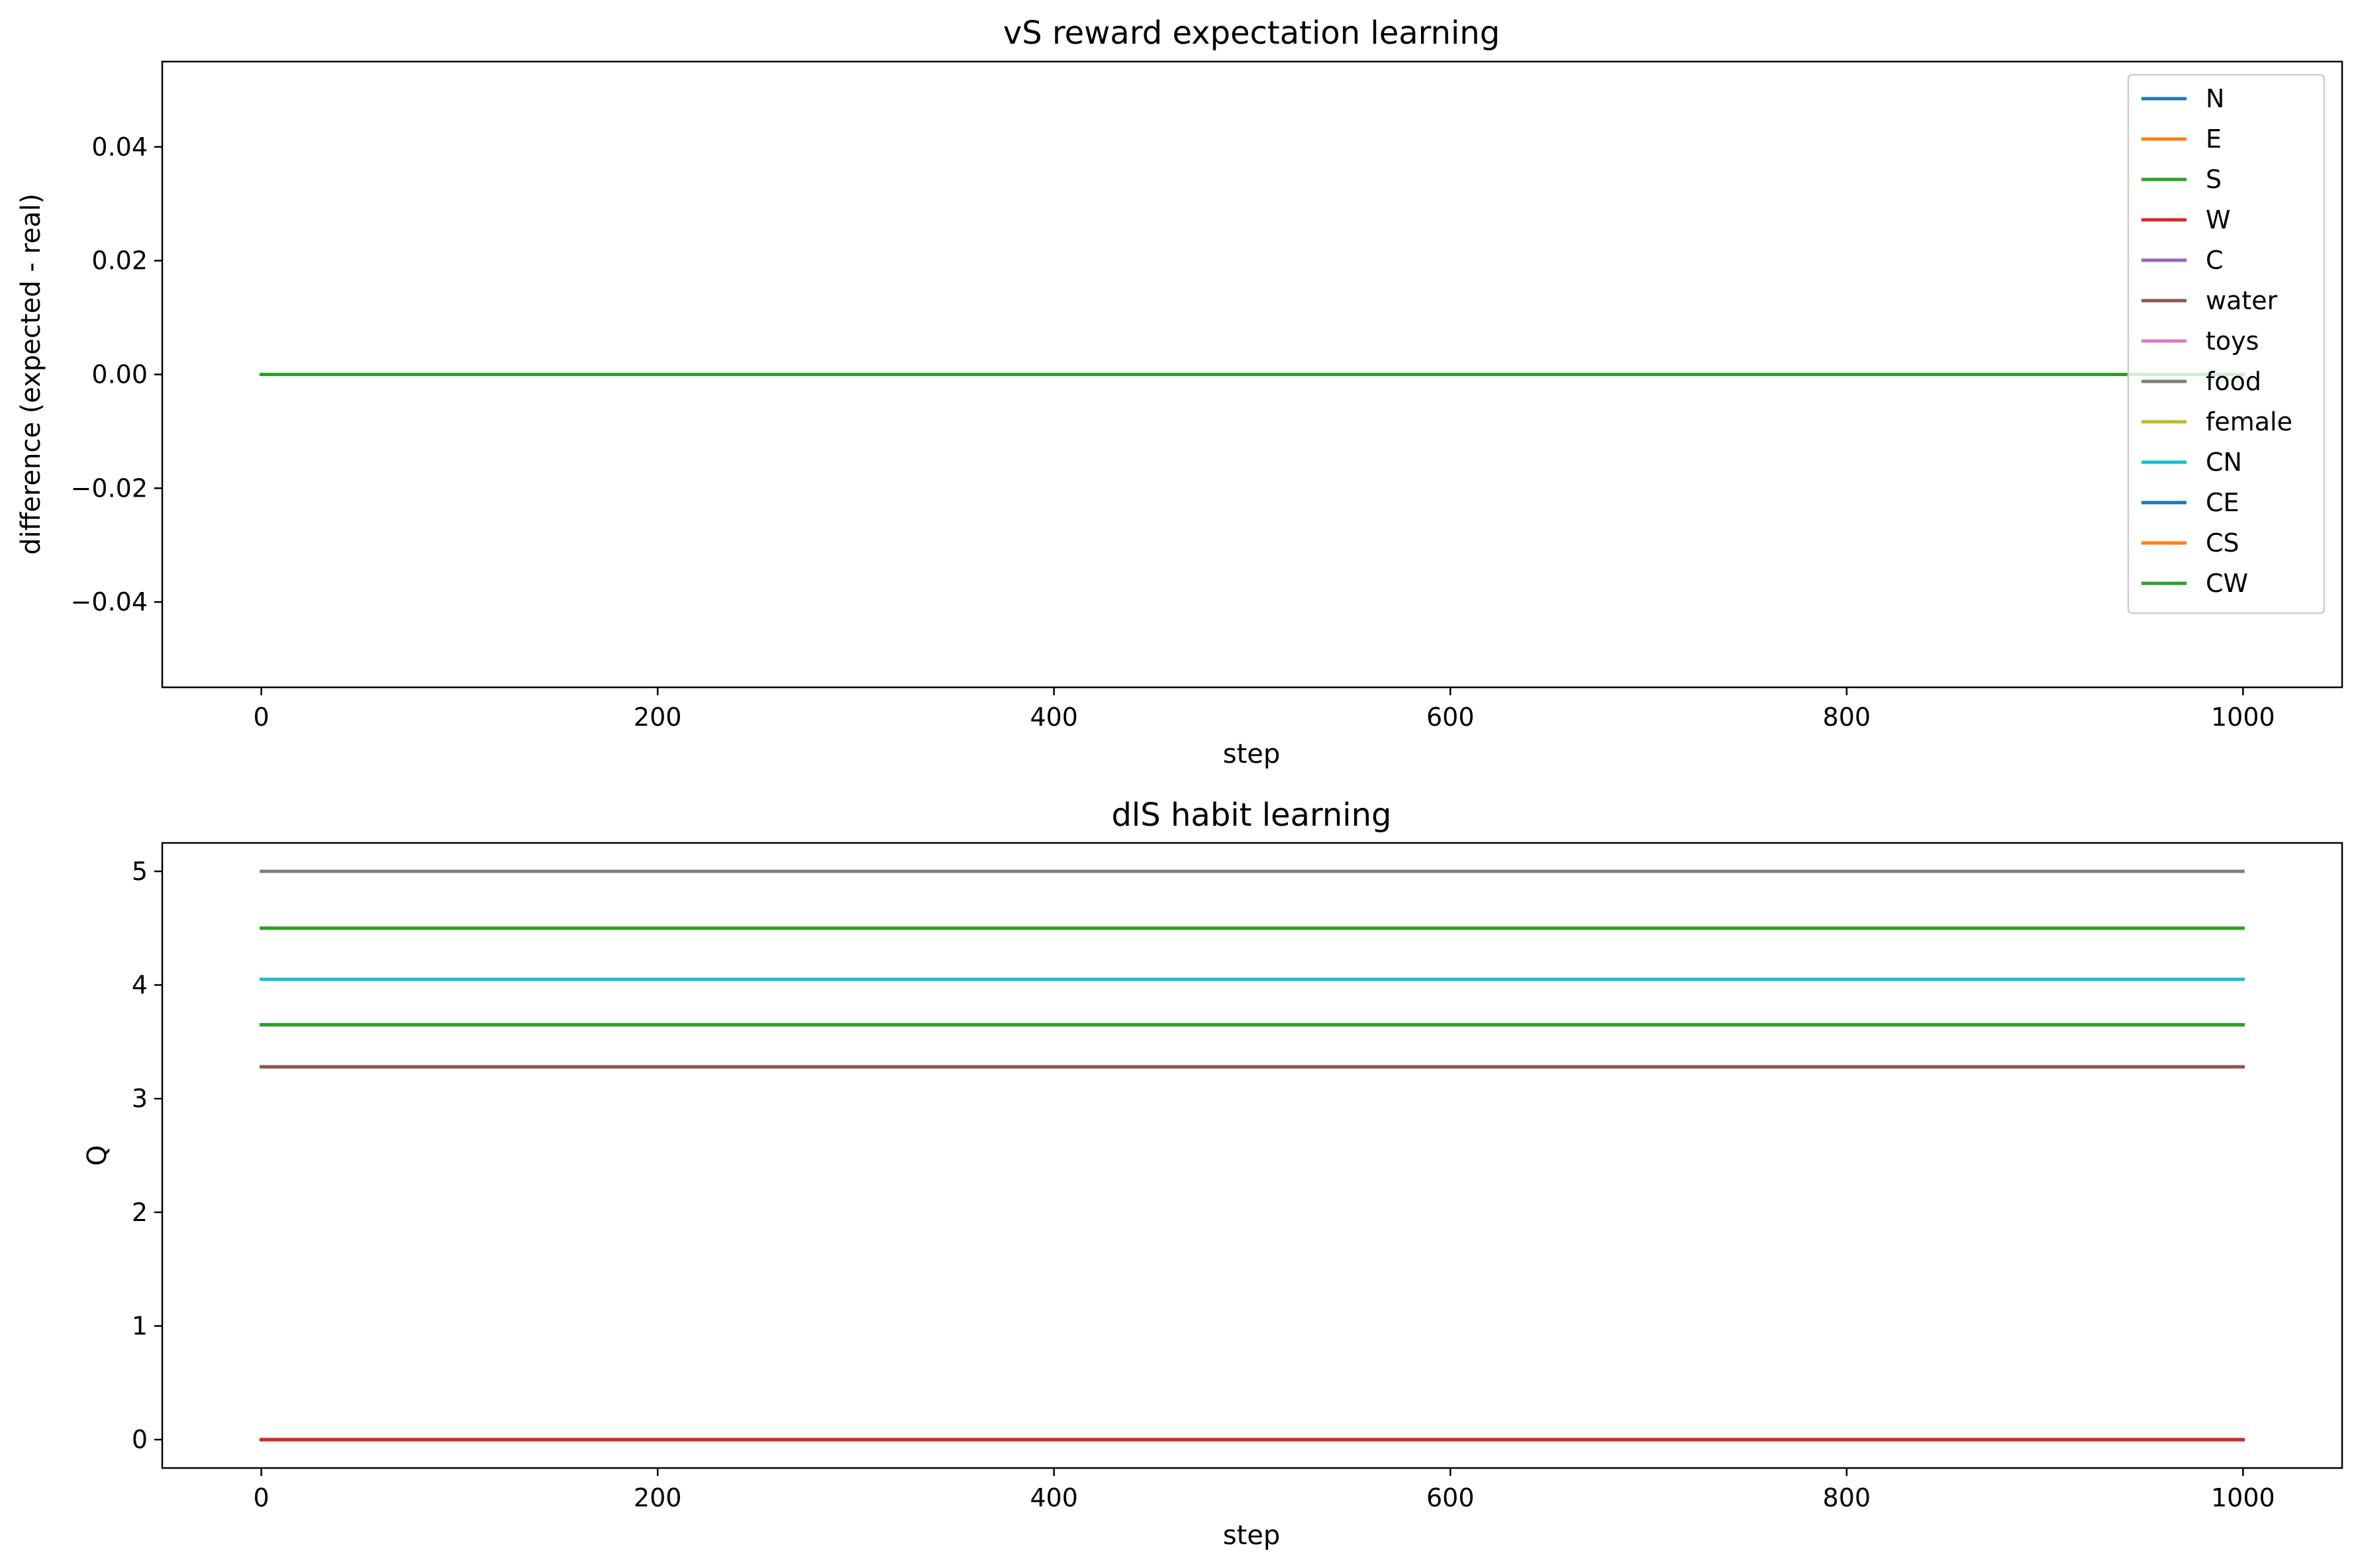  I want to click on y-tick-label: 4, so click(140, 985).